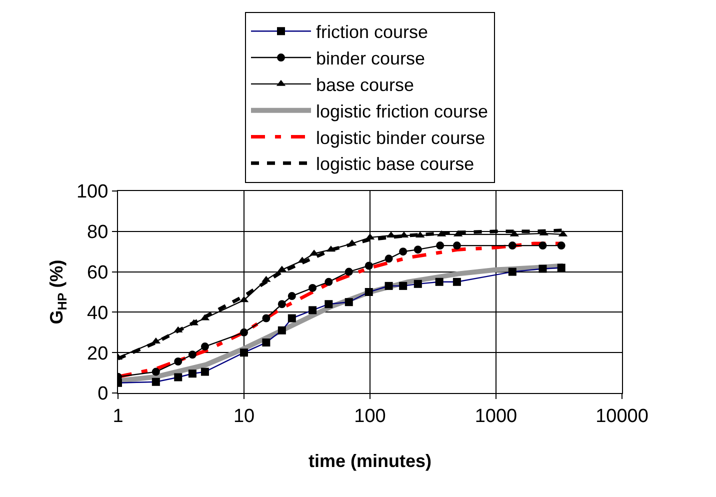  What do you see at coordinates (395, 164) in the screenshot?
I see `legend-label: logistic base course` at bounding box center [395, 164].